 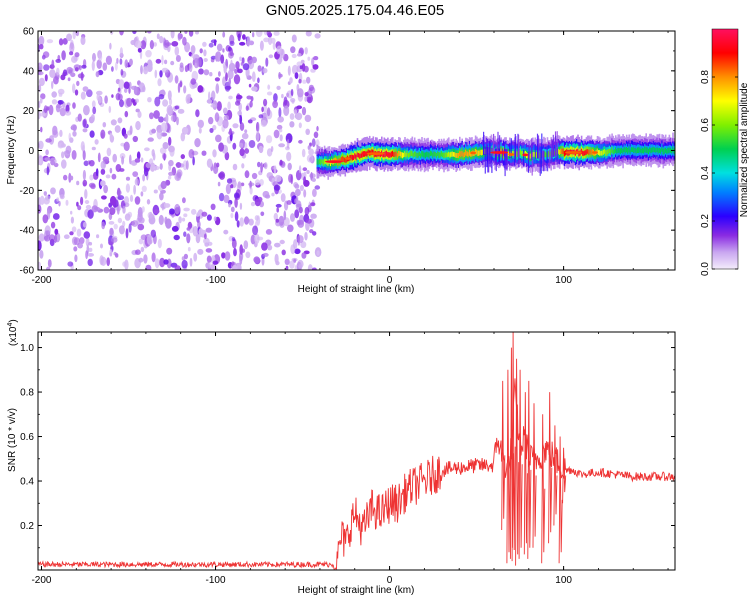 I want to click on spectrogram-y-tick-label: -20, so click(x=27, y=191).